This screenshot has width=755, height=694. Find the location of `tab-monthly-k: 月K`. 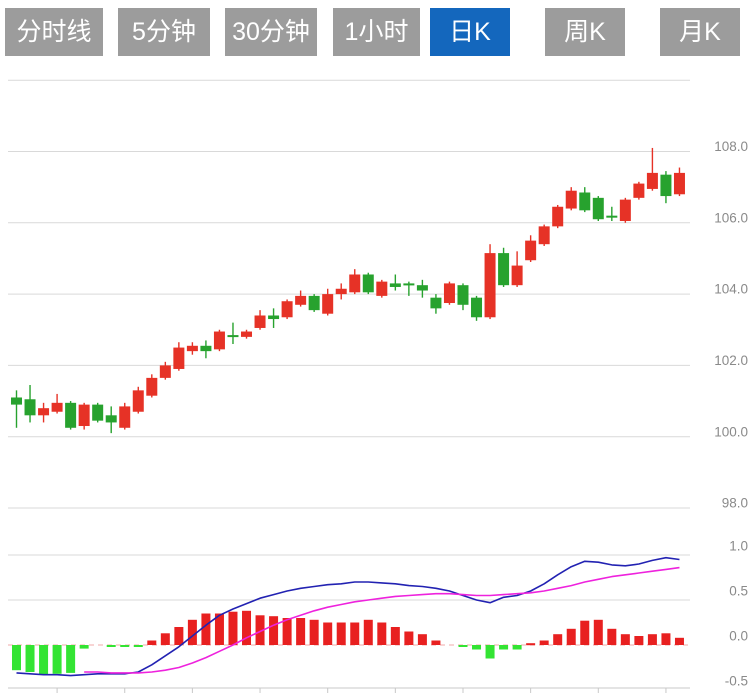

tab-monthly-k: 月K is located at coordinates (700, 32).